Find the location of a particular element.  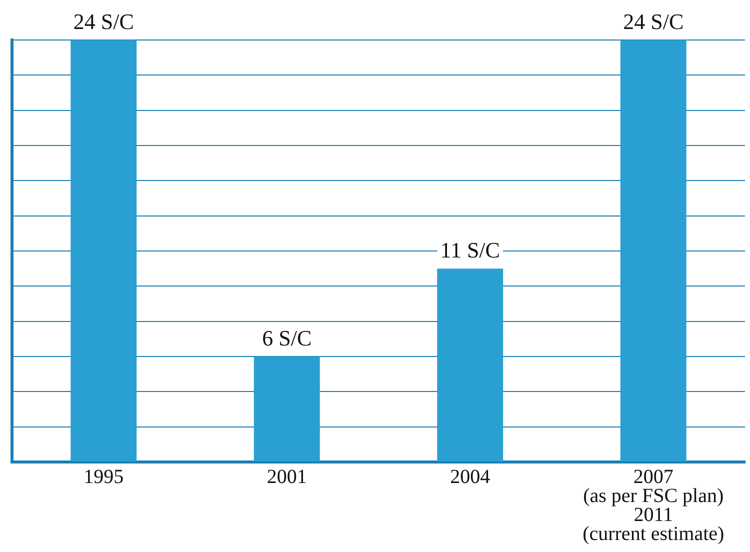

x-tick-label: 2004 is located at coordinates (470, 477).